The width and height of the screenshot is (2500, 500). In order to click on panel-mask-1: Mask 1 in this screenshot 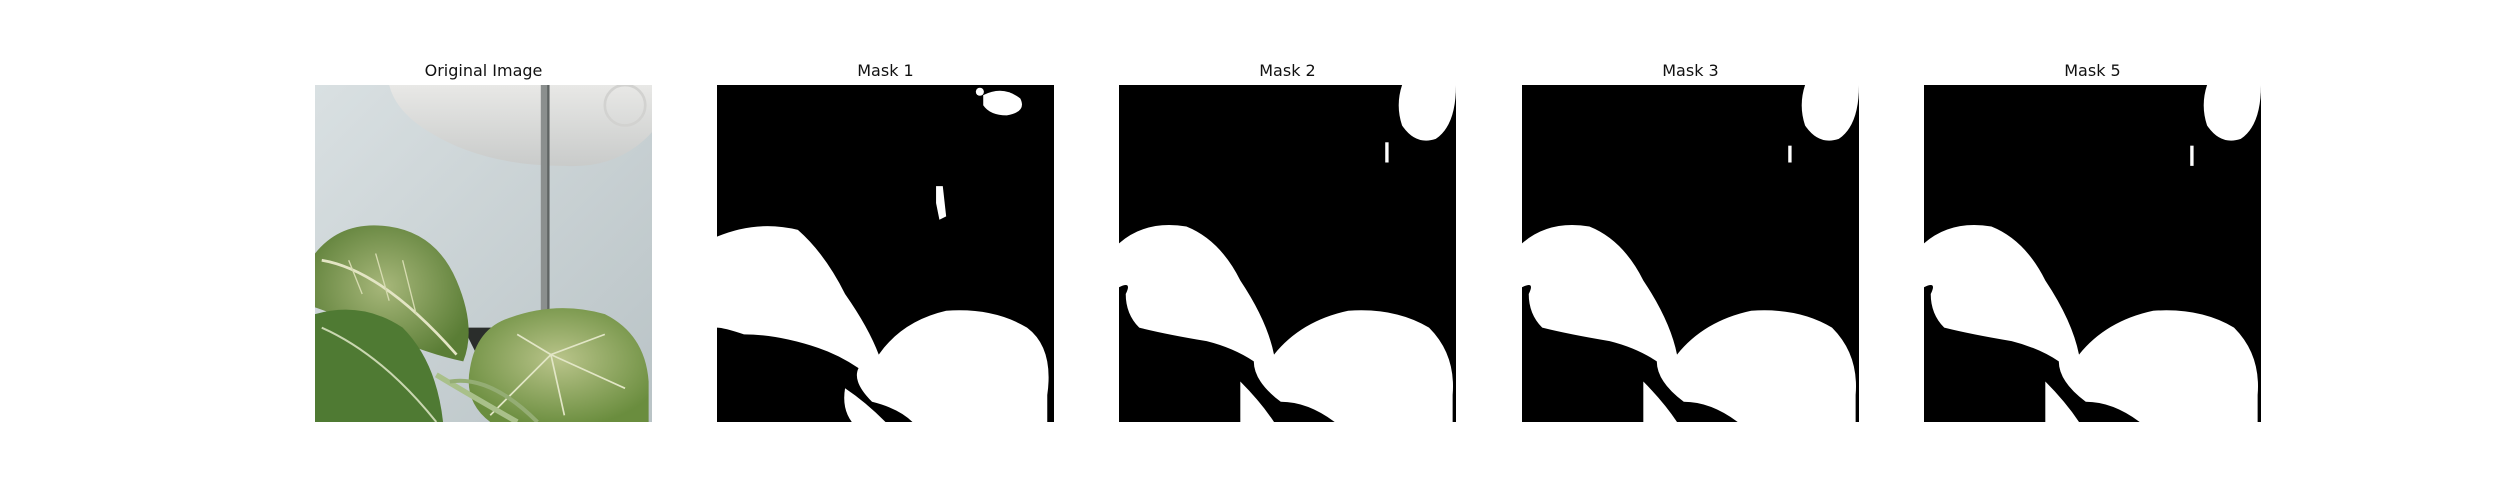, I will do `click(885, 240)`.